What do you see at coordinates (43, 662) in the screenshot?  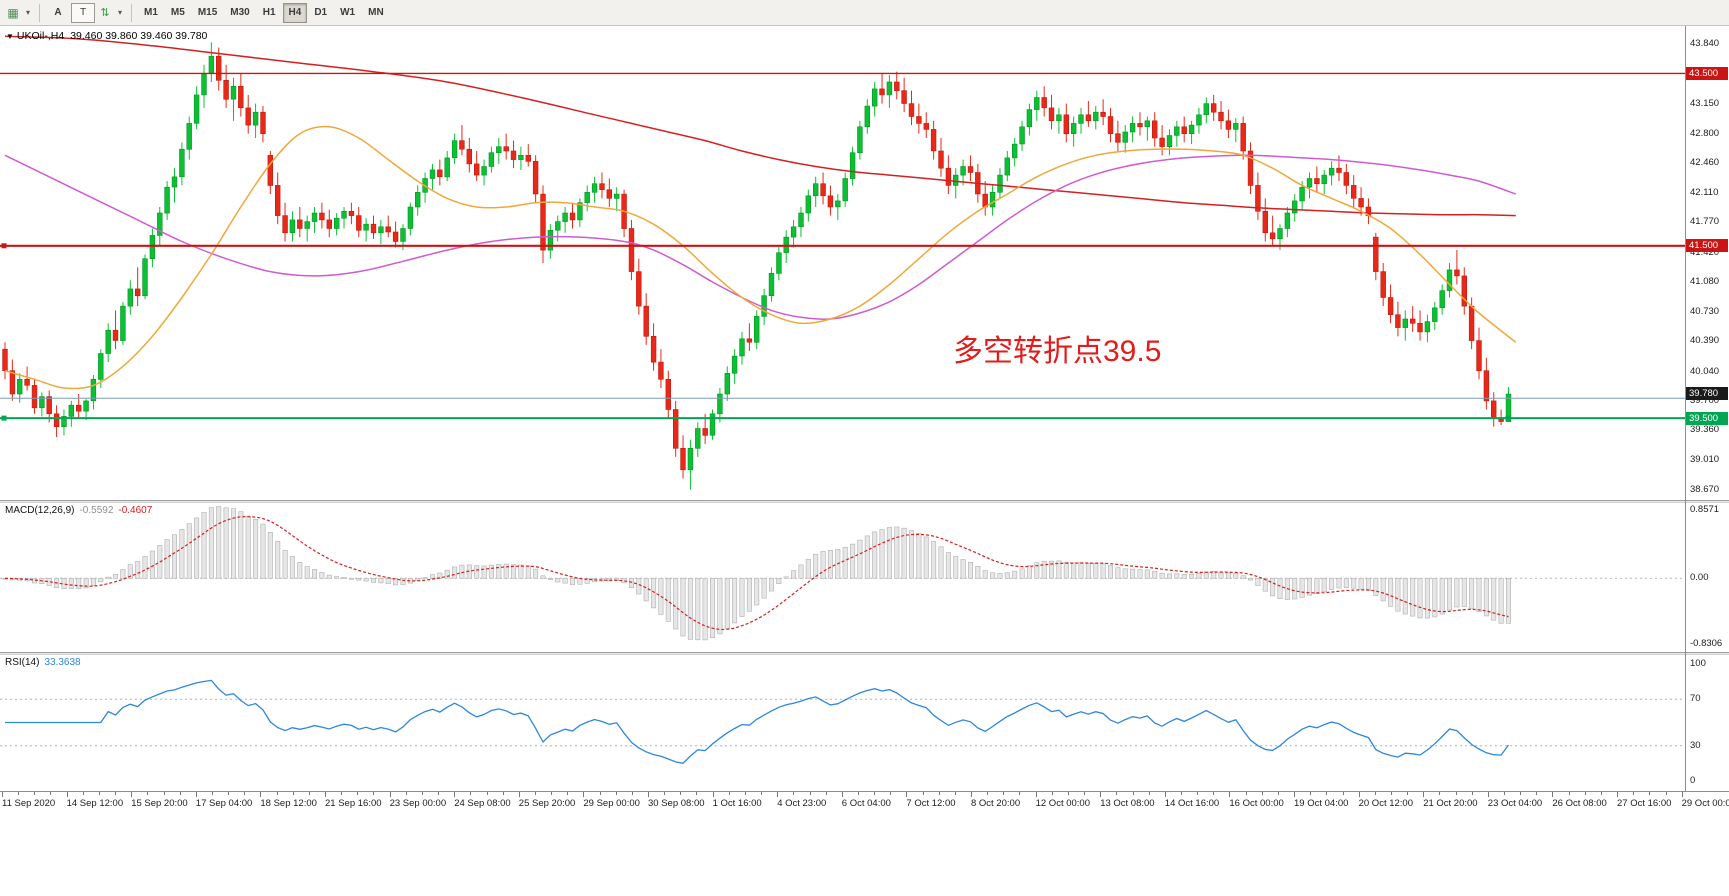 I see `rsi-label: RSI(14) 33.3638` at bounding box center [43, 662].